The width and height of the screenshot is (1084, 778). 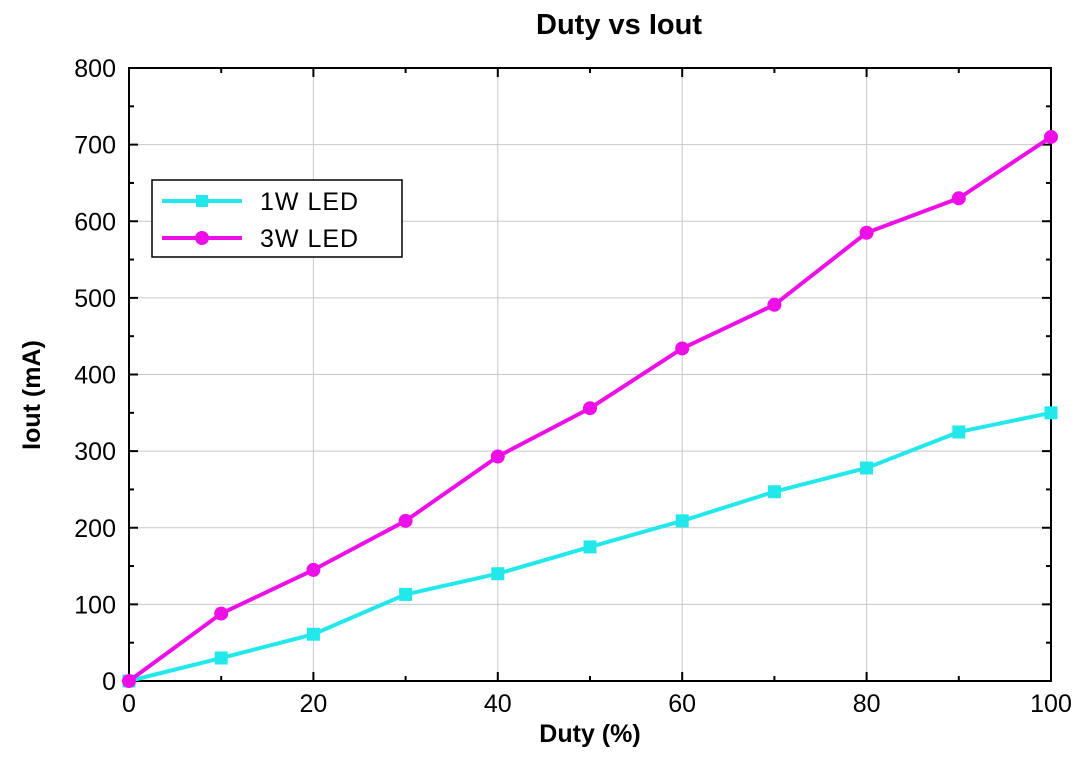 I want to click on legend-label-3w: 3W LED, so click(x=309, y=239).